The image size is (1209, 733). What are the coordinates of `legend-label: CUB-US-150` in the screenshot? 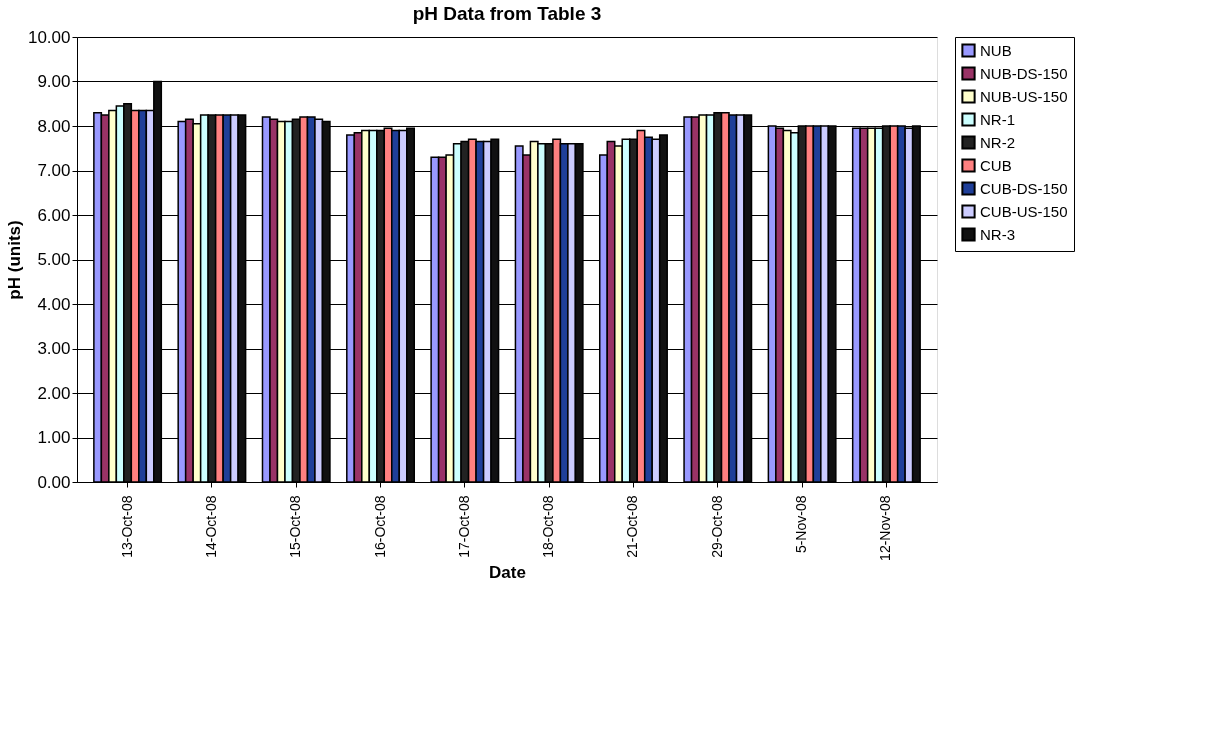 It's located at (1024, 211).